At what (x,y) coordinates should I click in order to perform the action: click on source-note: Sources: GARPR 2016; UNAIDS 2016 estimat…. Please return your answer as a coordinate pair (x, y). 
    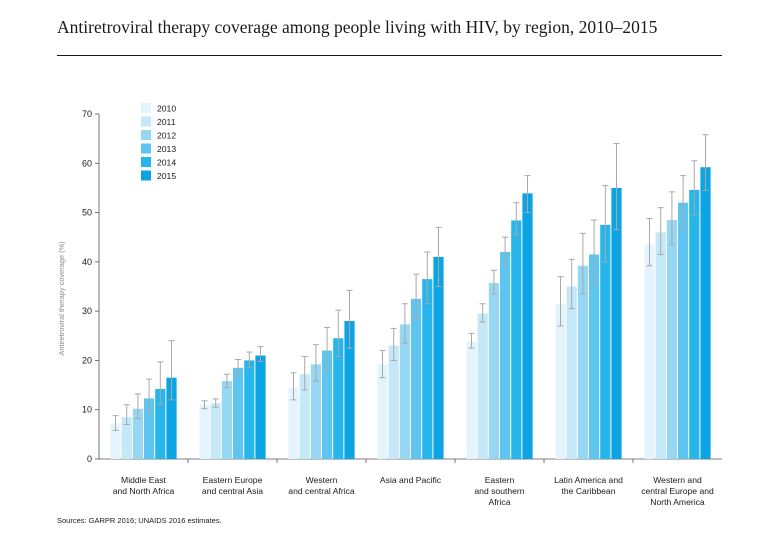
    Looking at the image, I should click on (139, 520).